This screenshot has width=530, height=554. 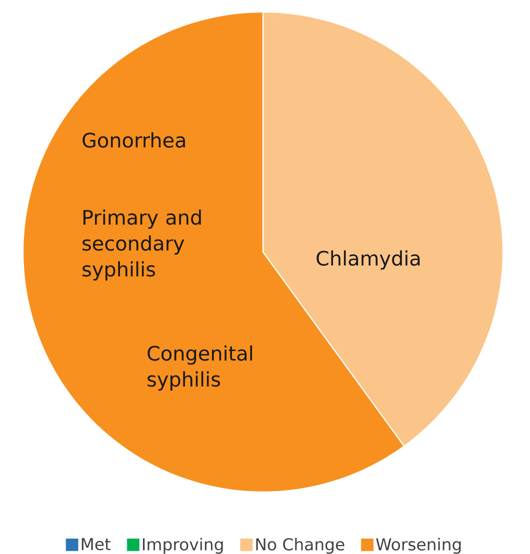 What do you see at coordinates (200, 368) in the screenshot?
I see `text: Congenital syphilis` at bounding box center [200, 368].